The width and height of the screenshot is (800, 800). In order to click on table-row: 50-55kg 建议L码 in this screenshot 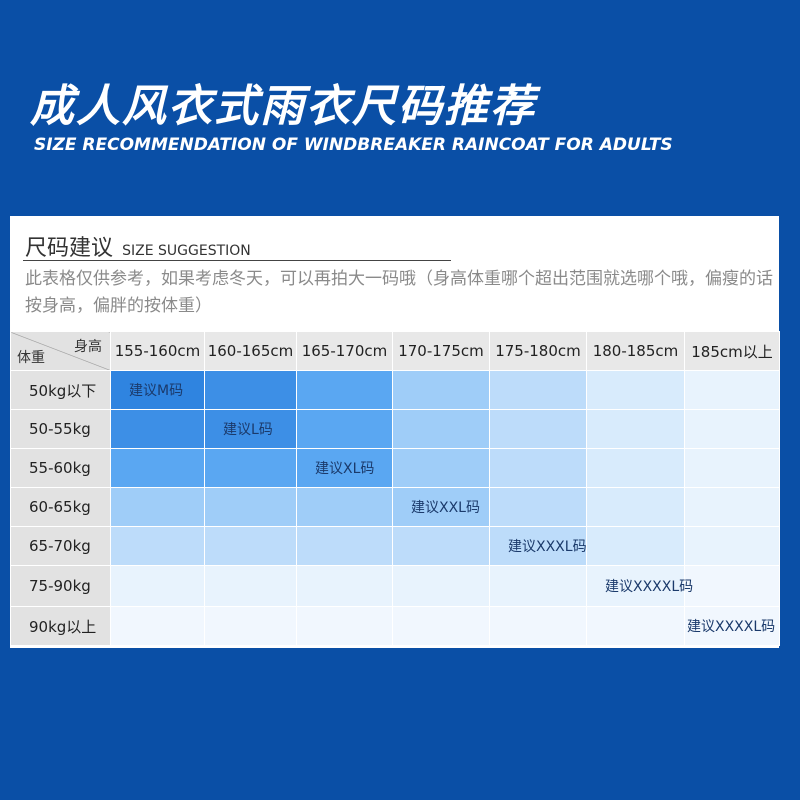, I will do `click(395, 429)`.